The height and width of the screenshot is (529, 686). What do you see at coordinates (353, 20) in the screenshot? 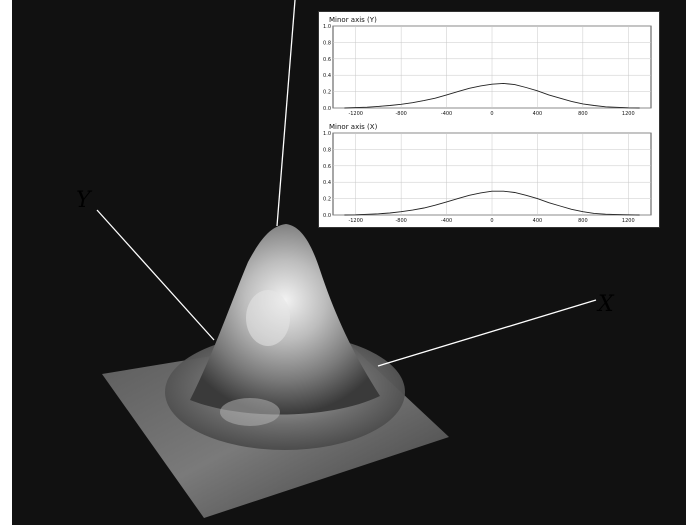
I see `panel-title-y: Minor axis (Y)` at bounding box center [353, 20].